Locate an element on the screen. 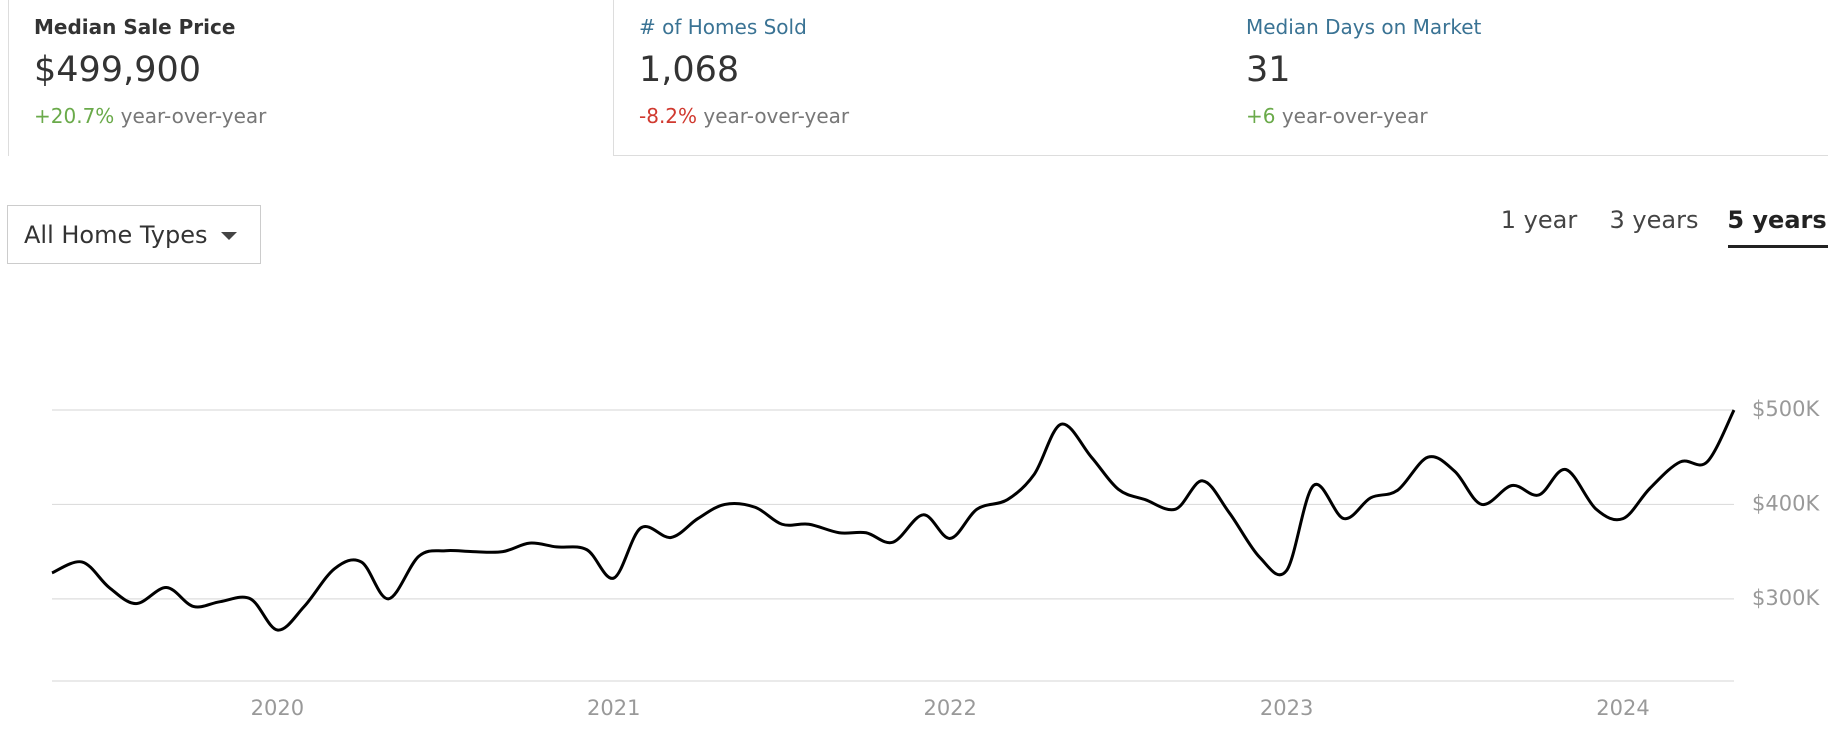  range-tab: 1 year is located at coordinates (1539, 220).